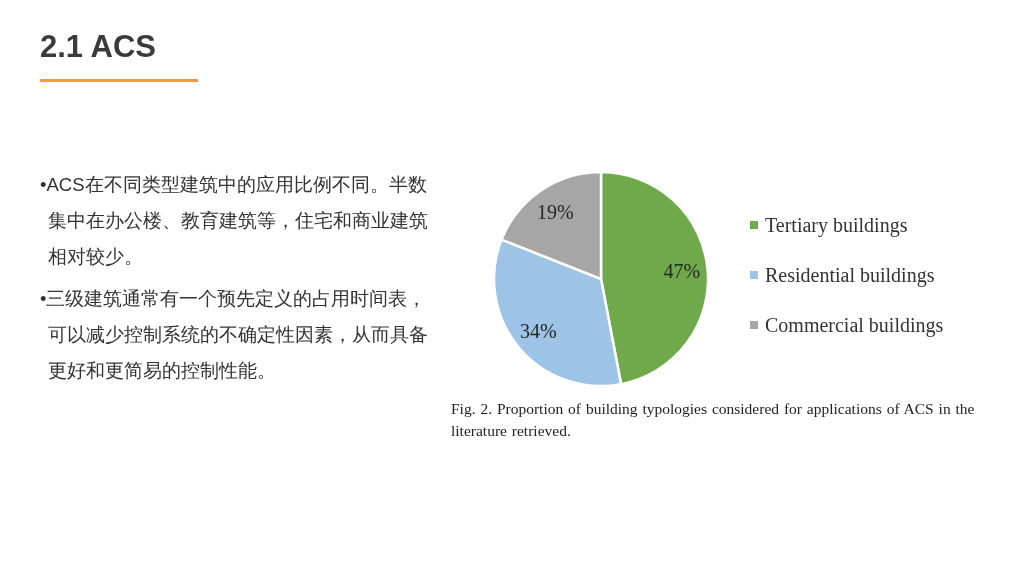  I want to click on text: 2.1 ACS, so click(98, 47).